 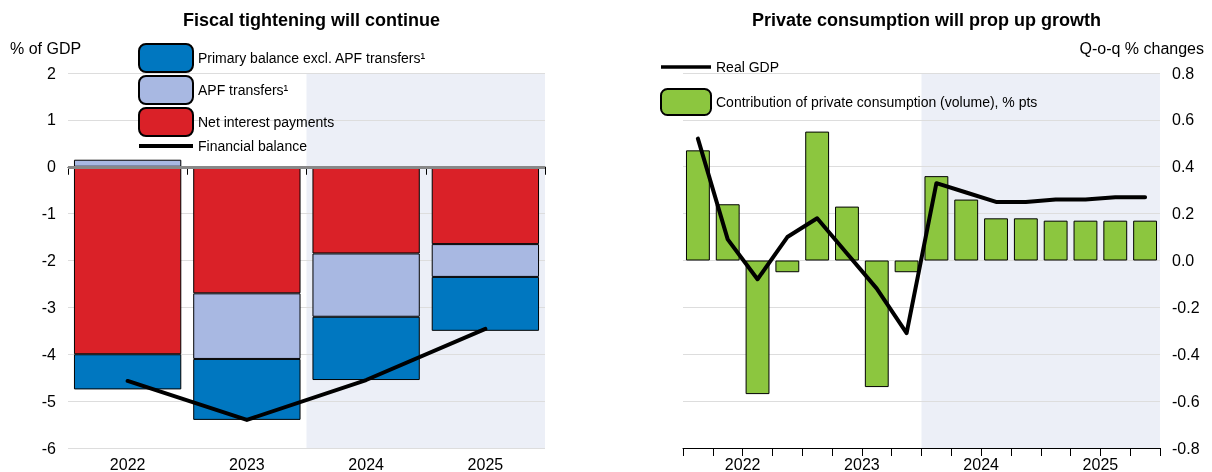 I want to click on y-tick-label: 0.2, so click(x=1183, y=214).